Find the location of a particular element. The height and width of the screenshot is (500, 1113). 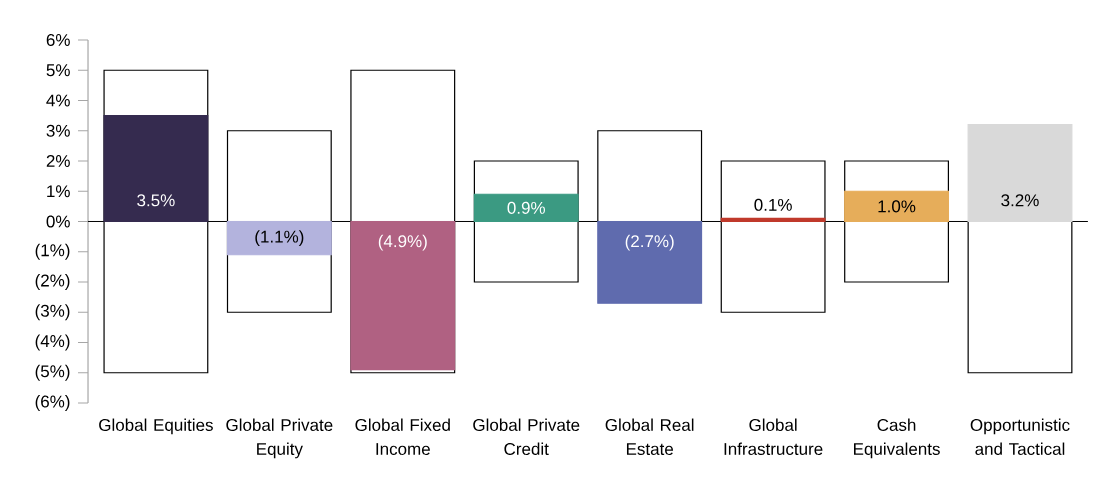

data-label: 0.1% is located at coordinates (773, 204).